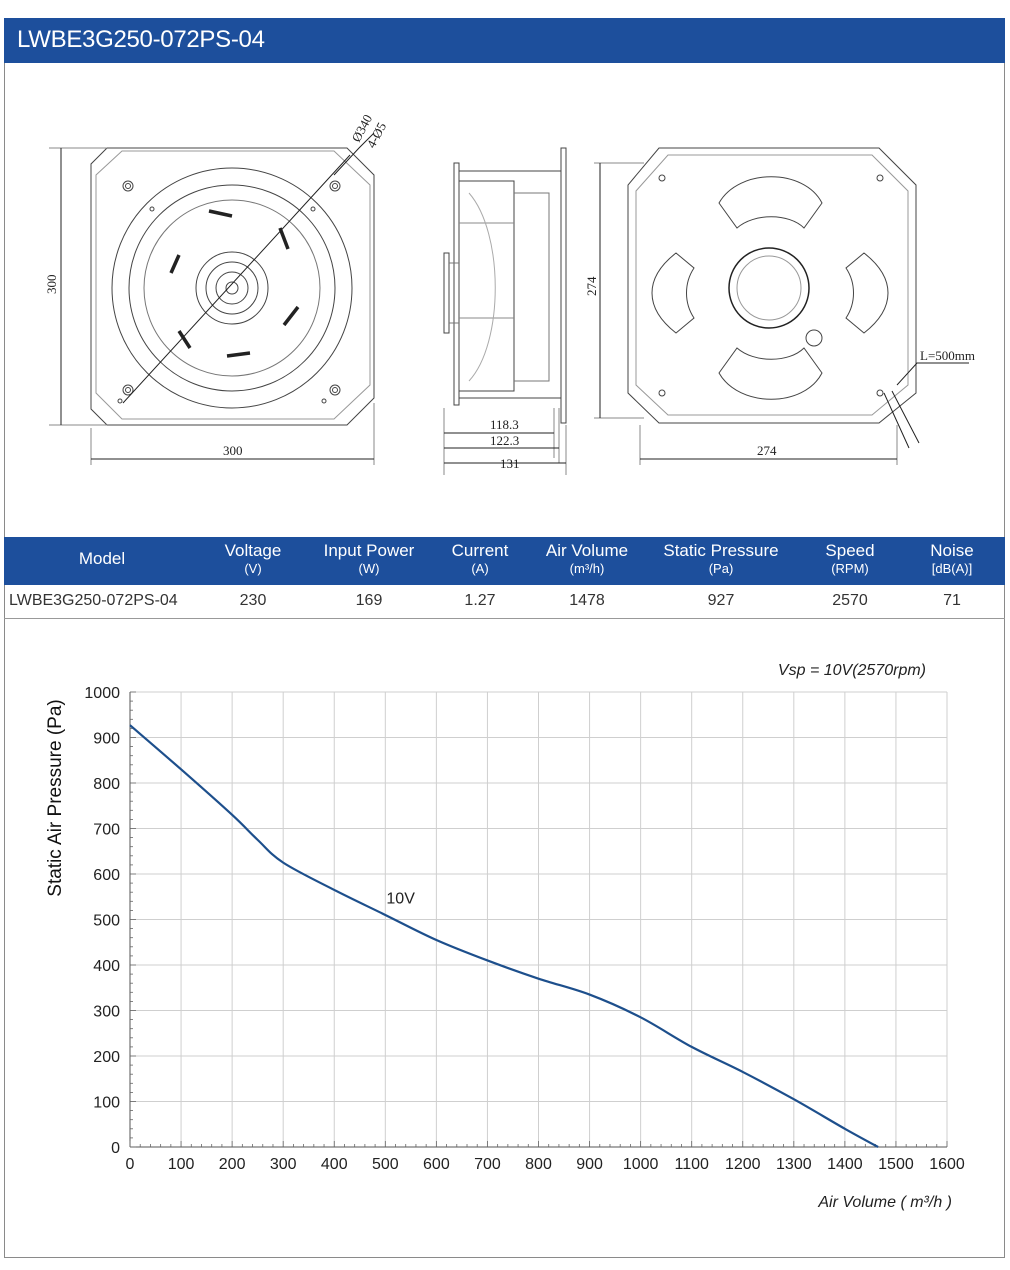  What do you see at coordinates (106, 1012) in the screenshot?
I see `y-tick-label: 300` at bounding box center [106, 1012].